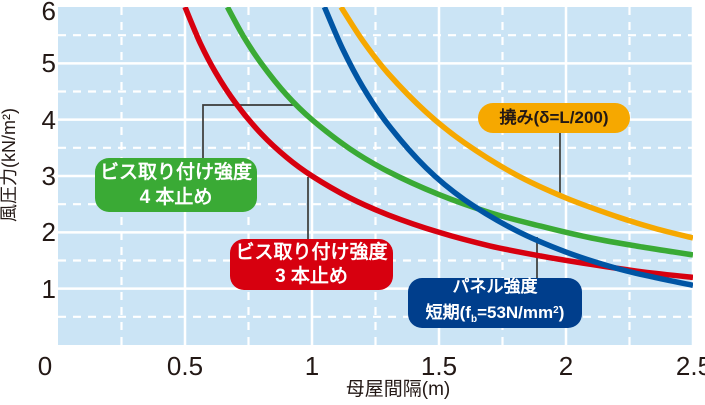 The width and height of the screenshot is (705, 405). I want to click on y-tick: 4, so click(48, 120).